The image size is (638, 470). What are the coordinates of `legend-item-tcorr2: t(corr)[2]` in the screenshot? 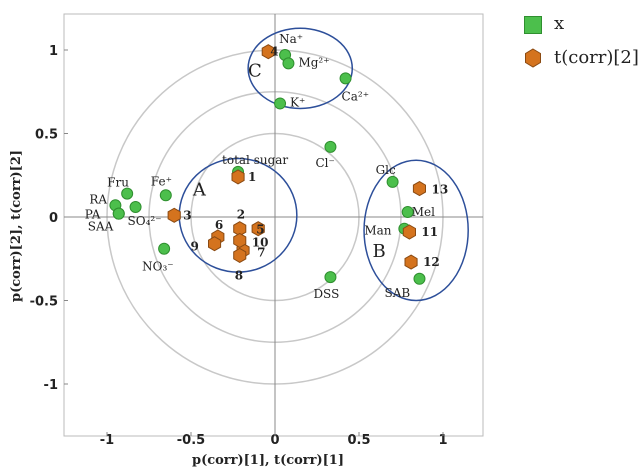 It's located at (581, 61).